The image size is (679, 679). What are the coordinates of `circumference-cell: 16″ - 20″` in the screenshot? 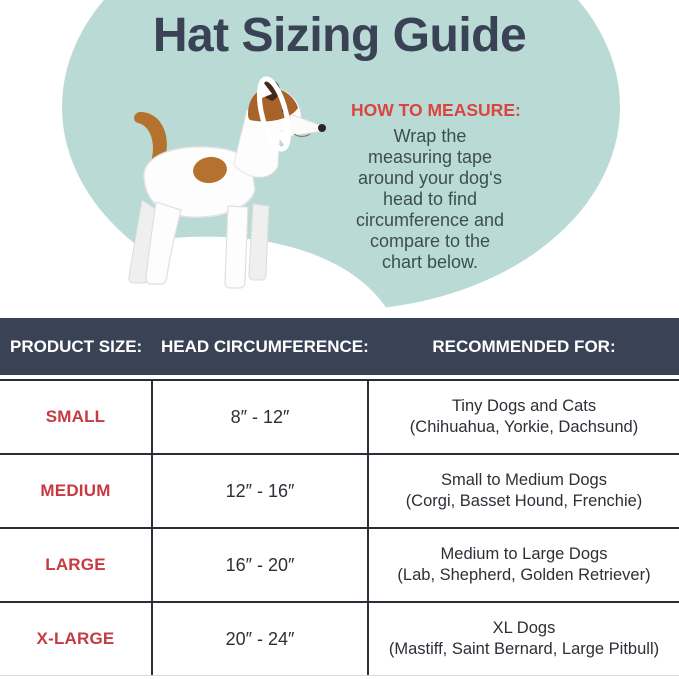 It's located at (261, 565).